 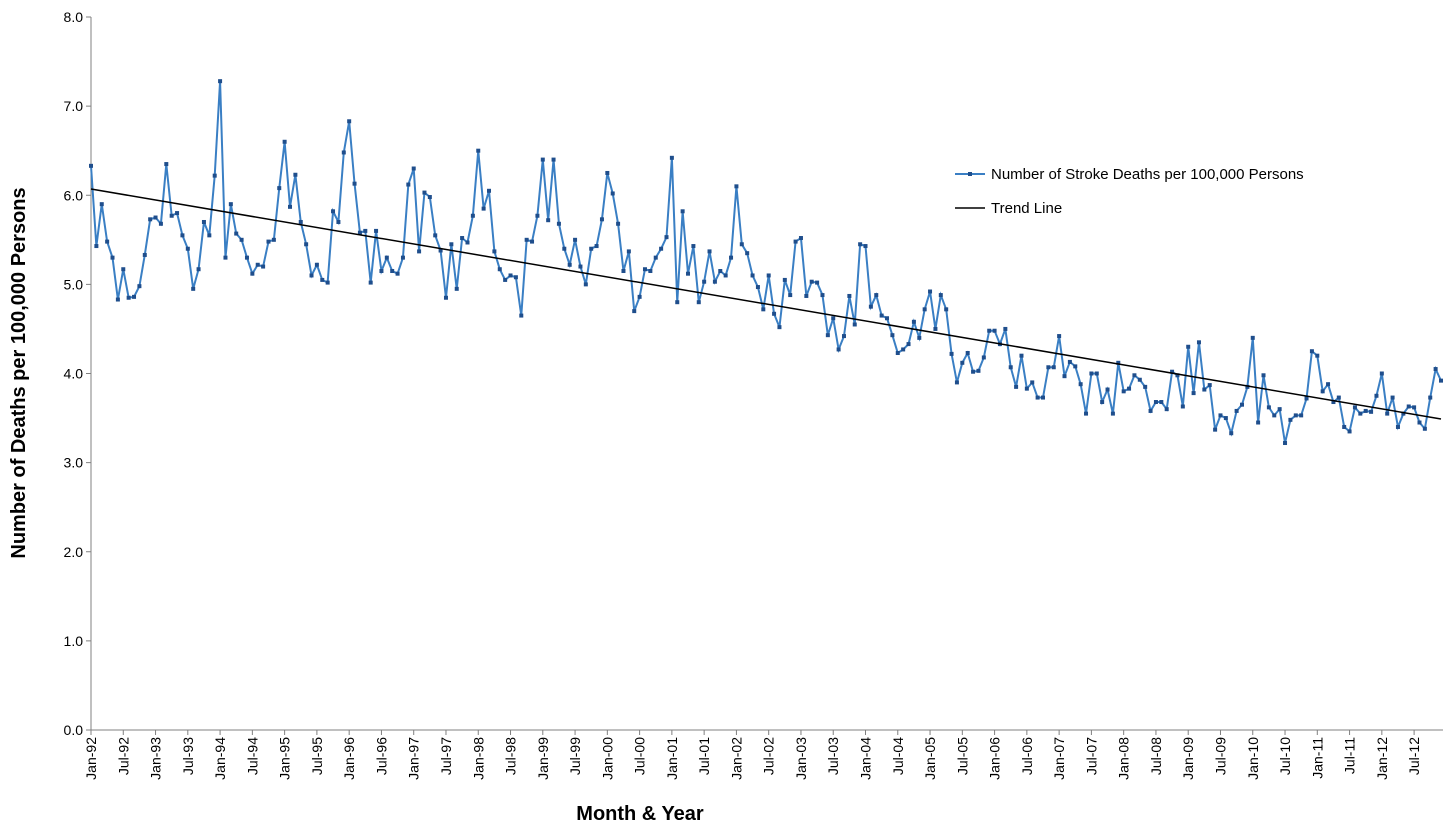 What do you see at coordinates (1026, 208) in the screenshot?
I see `legend-label: Trend Line` at bounding box center [1026, 208].